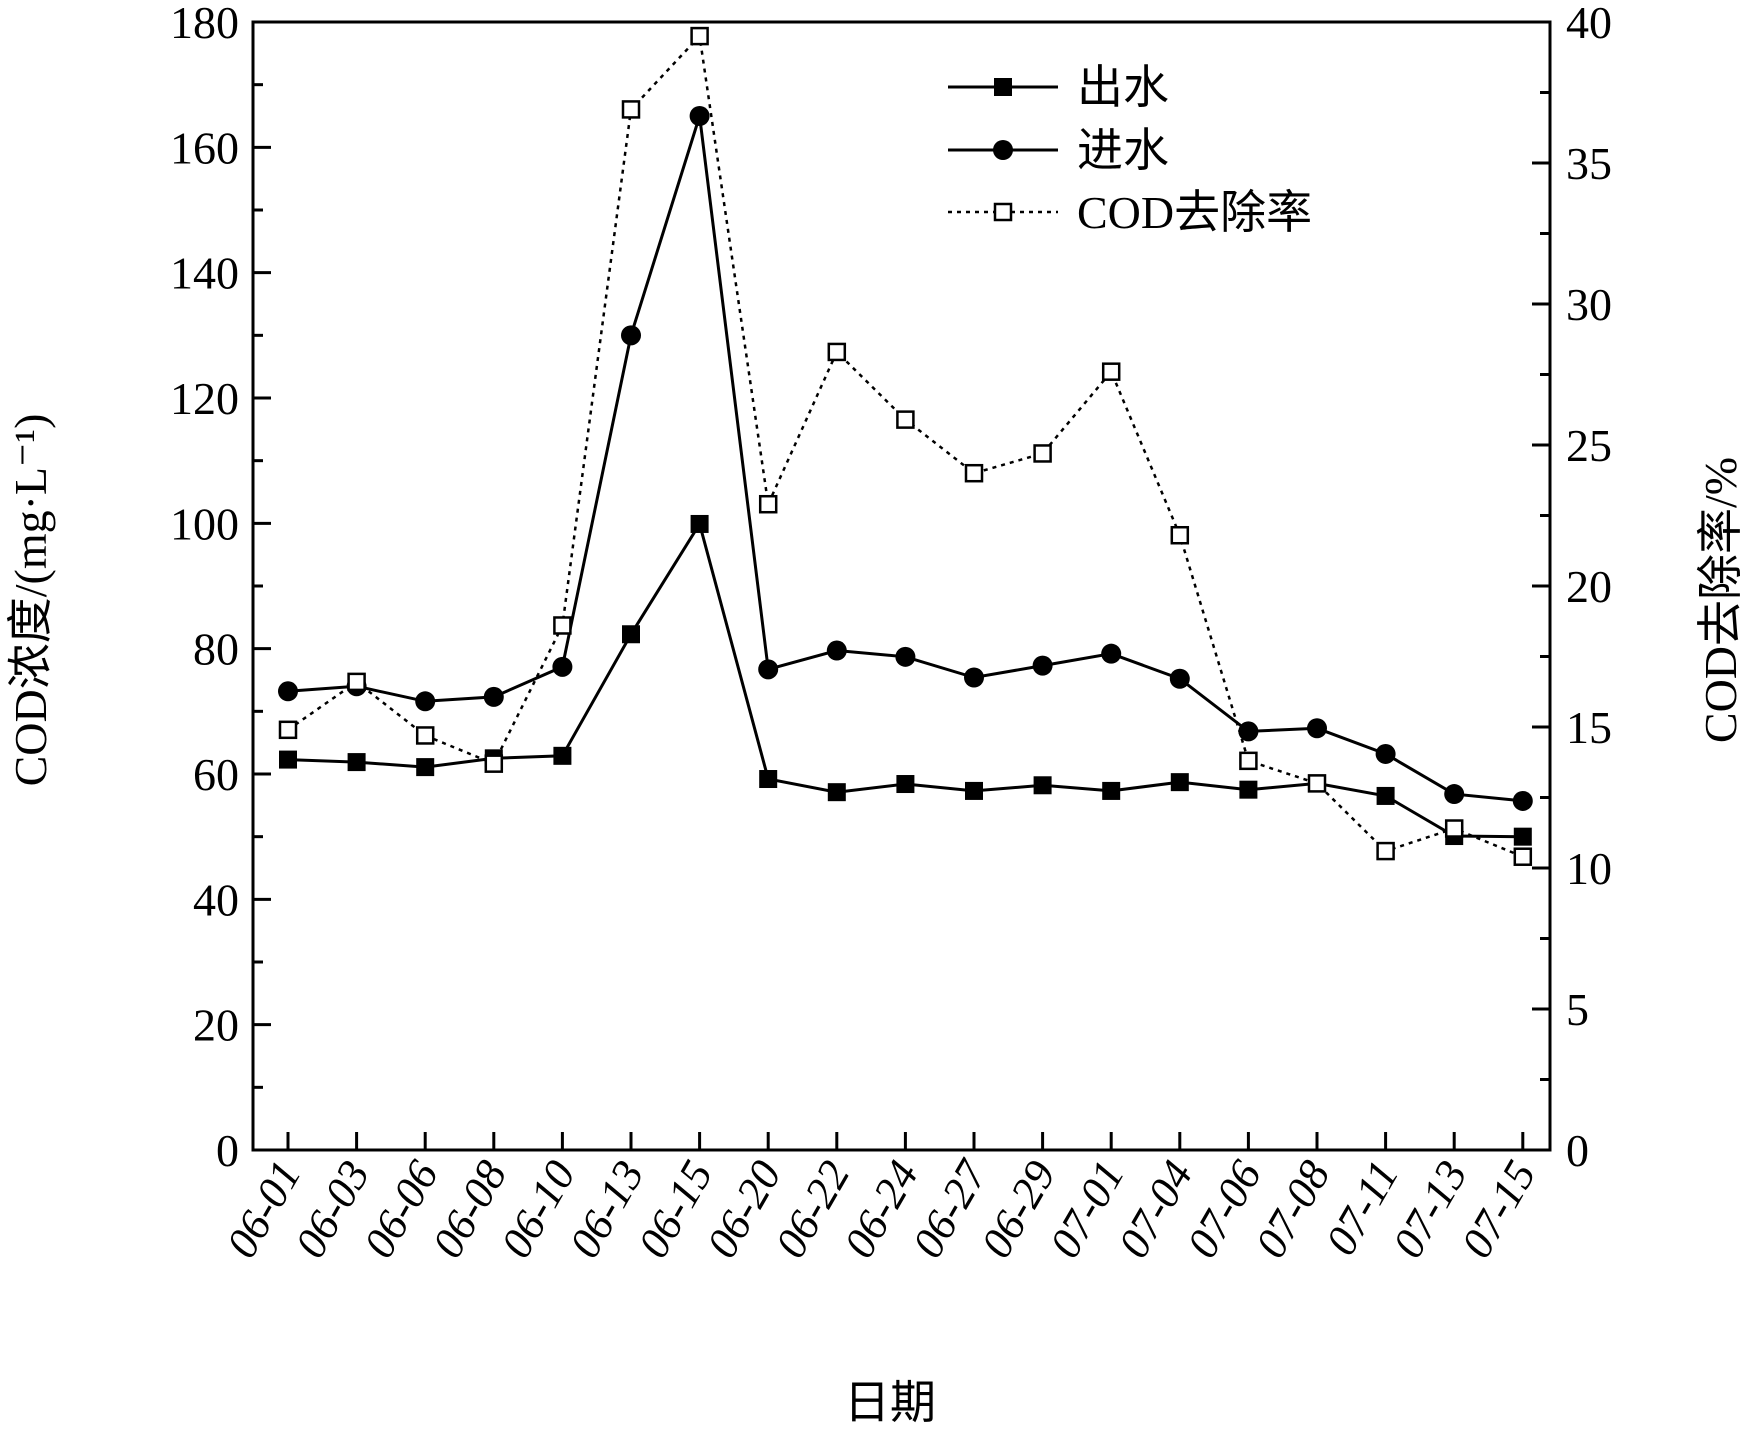 This screenshot has height=1437, width=1751. Describe the element at coordinates (216, 774) in the screenshot. I see `left-tick-label: 60` at that location.